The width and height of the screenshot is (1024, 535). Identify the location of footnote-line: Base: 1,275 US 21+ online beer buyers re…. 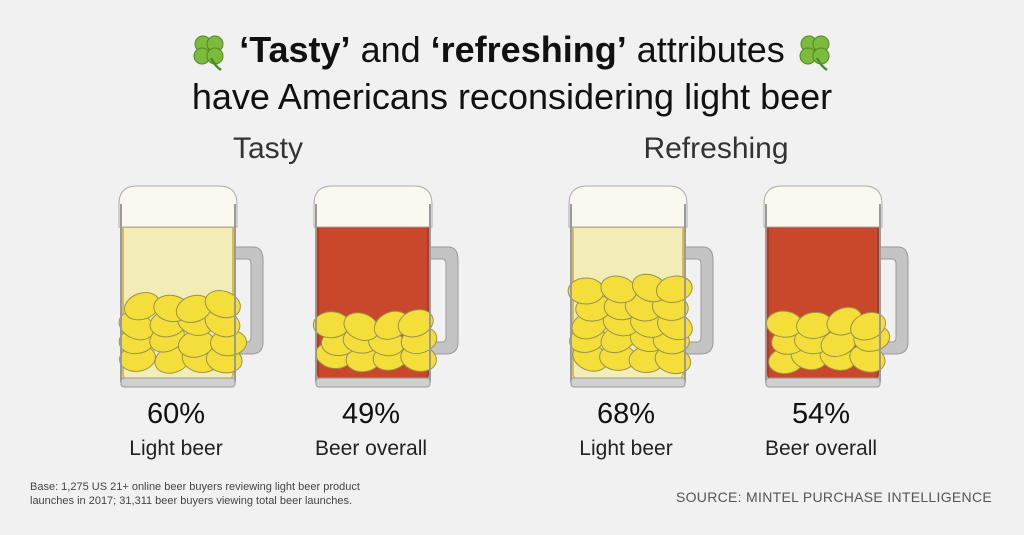
(195, 487).